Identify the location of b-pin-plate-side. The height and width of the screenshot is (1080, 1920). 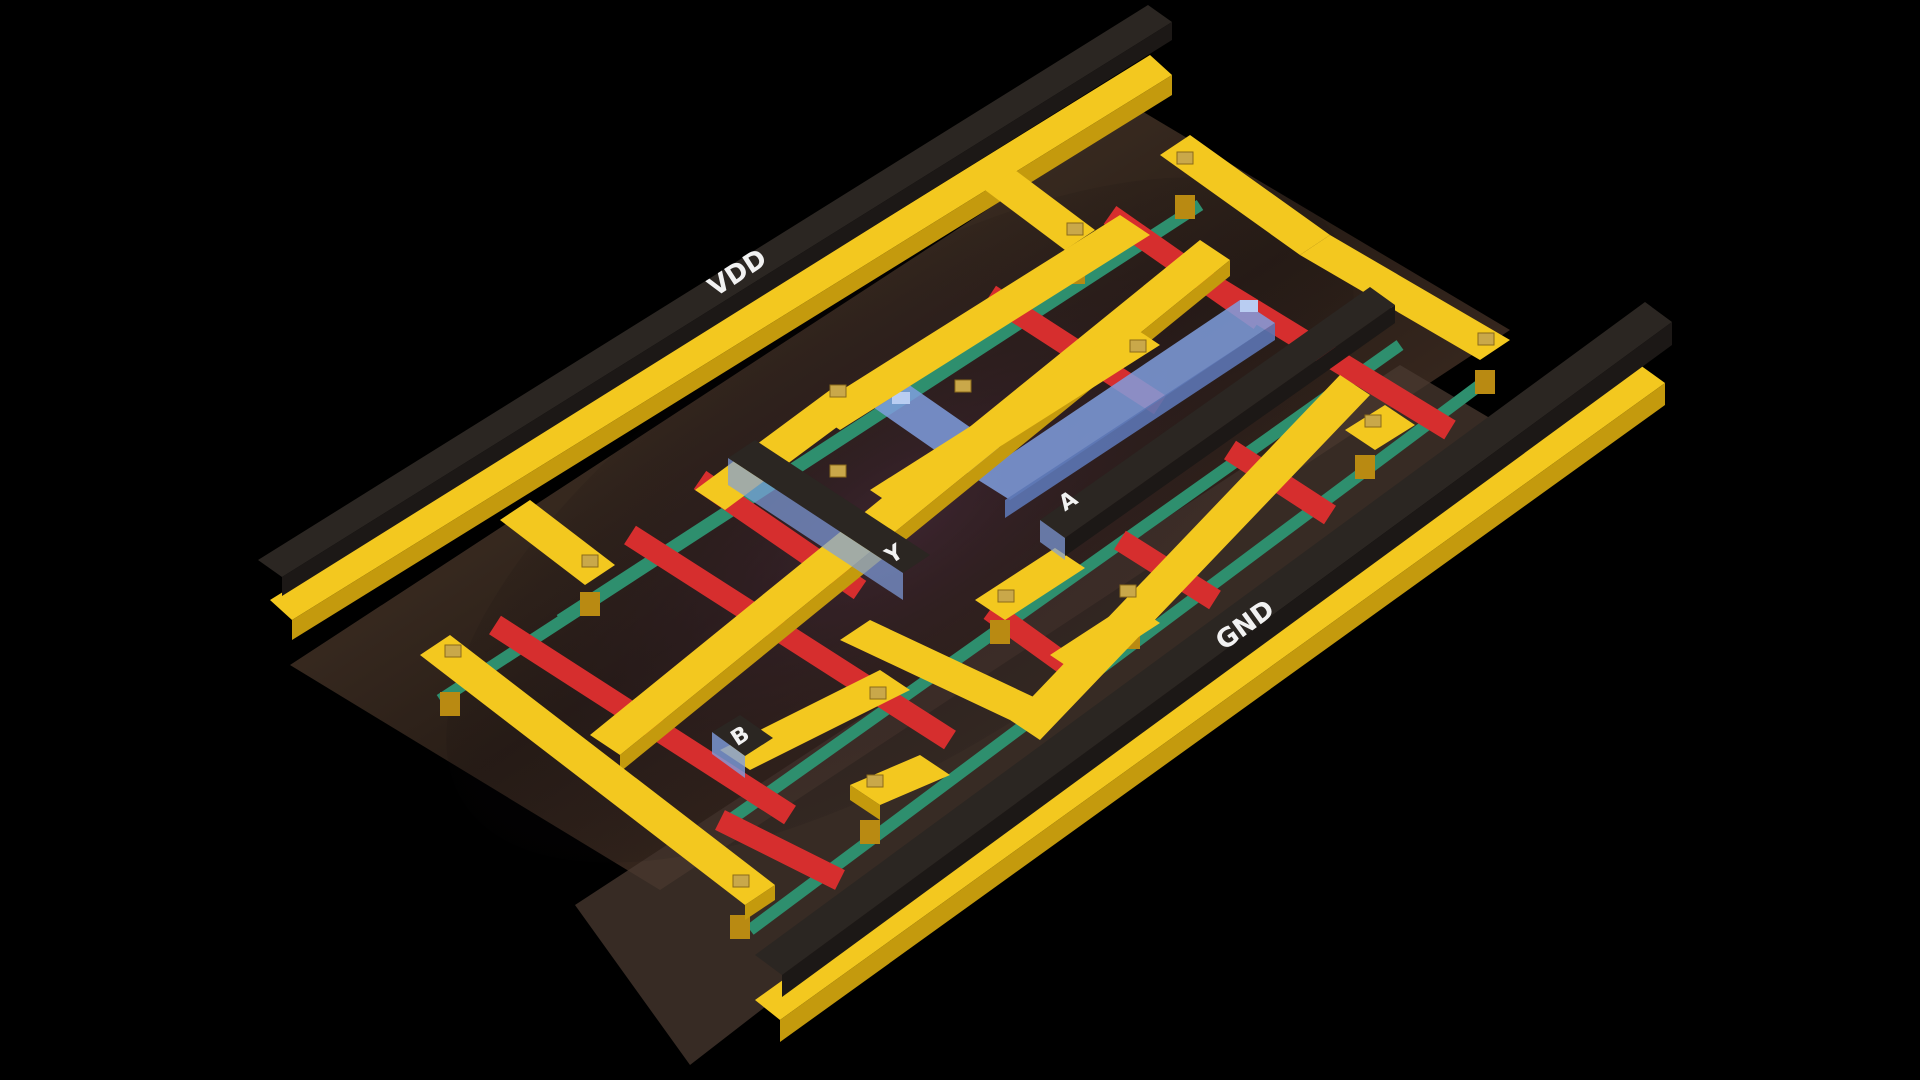
(728, 755).